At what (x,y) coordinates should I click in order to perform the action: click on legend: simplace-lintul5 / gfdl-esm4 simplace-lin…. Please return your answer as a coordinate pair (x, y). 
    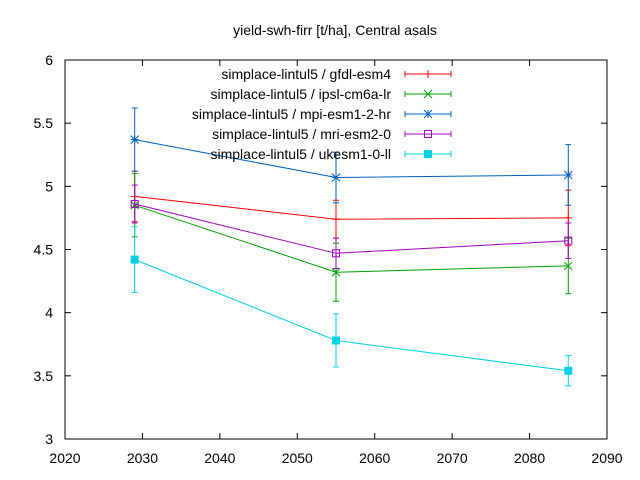
    Looking at the image, I should click on (322, 114).